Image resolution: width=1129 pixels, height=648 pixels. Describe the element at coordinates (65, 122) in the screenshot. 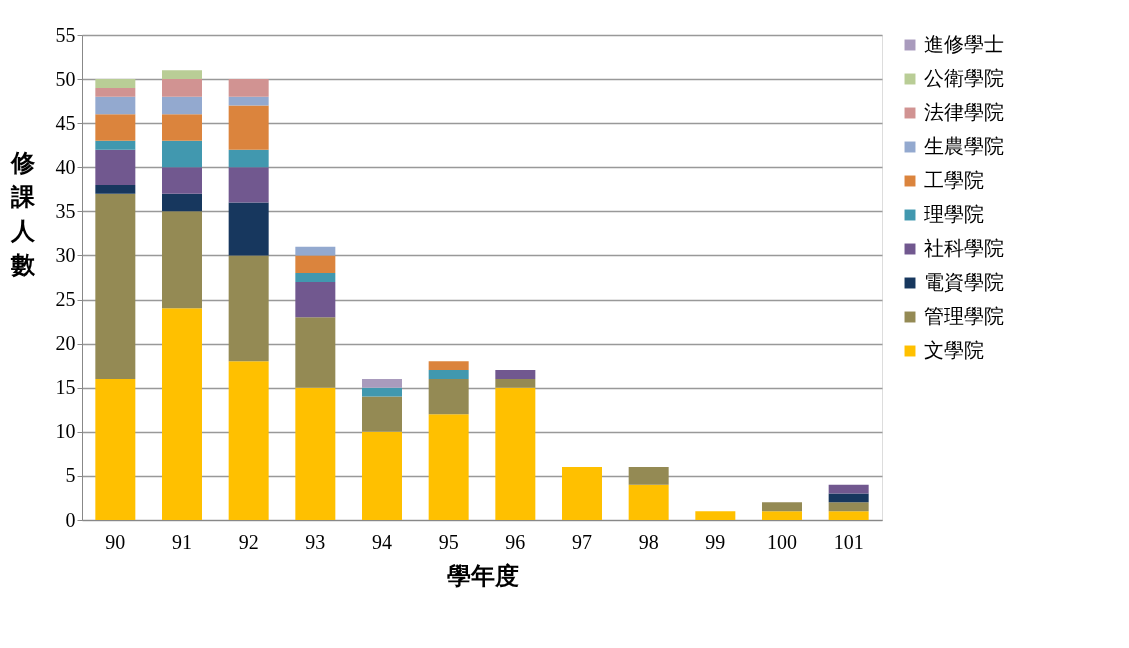

I see `y-tick-label: 45` at that location.